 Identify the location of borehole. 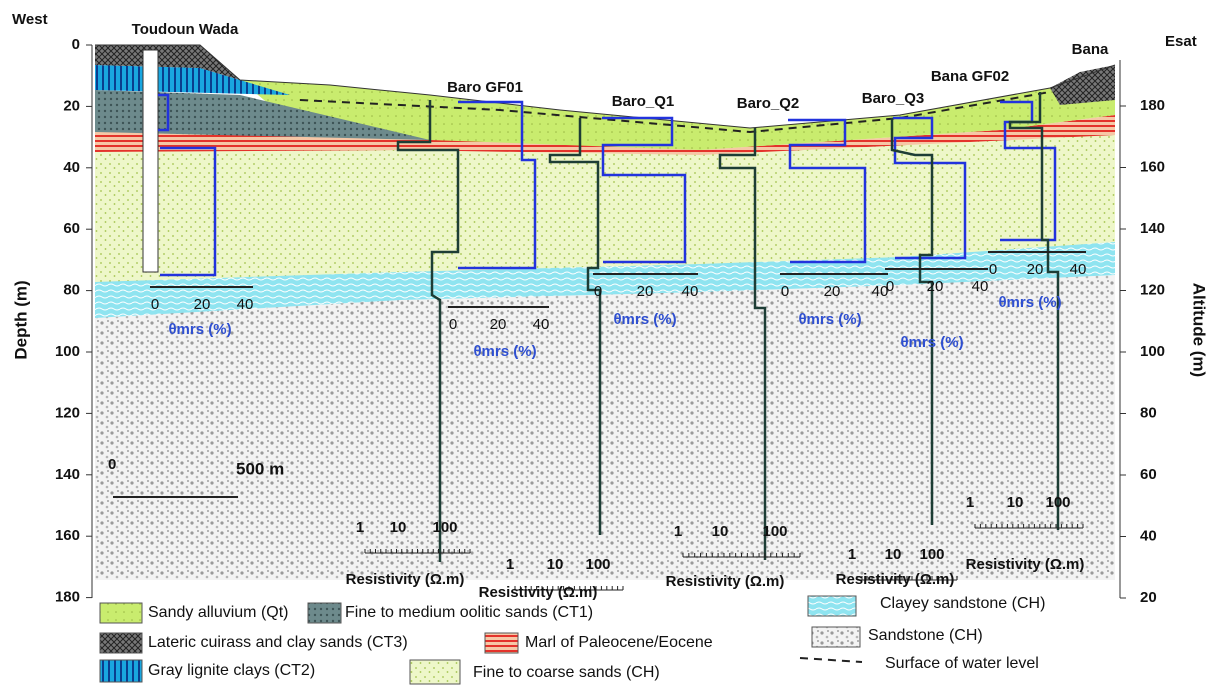
(150, 161).